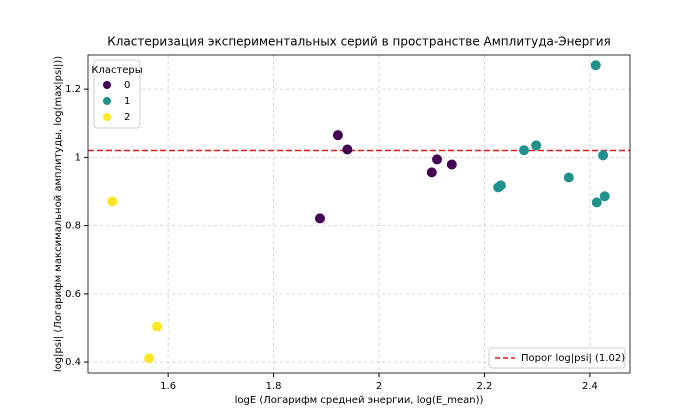  Describe the element at coordinates (127, 101) in the screenshot. I see `legend-label: 1` at that location.